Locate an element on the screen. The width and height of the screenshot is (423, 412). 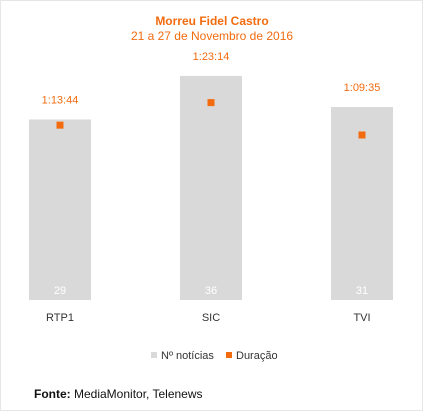
duration-label-tvi: 1:09:35 is located at coordinates (362, 88).